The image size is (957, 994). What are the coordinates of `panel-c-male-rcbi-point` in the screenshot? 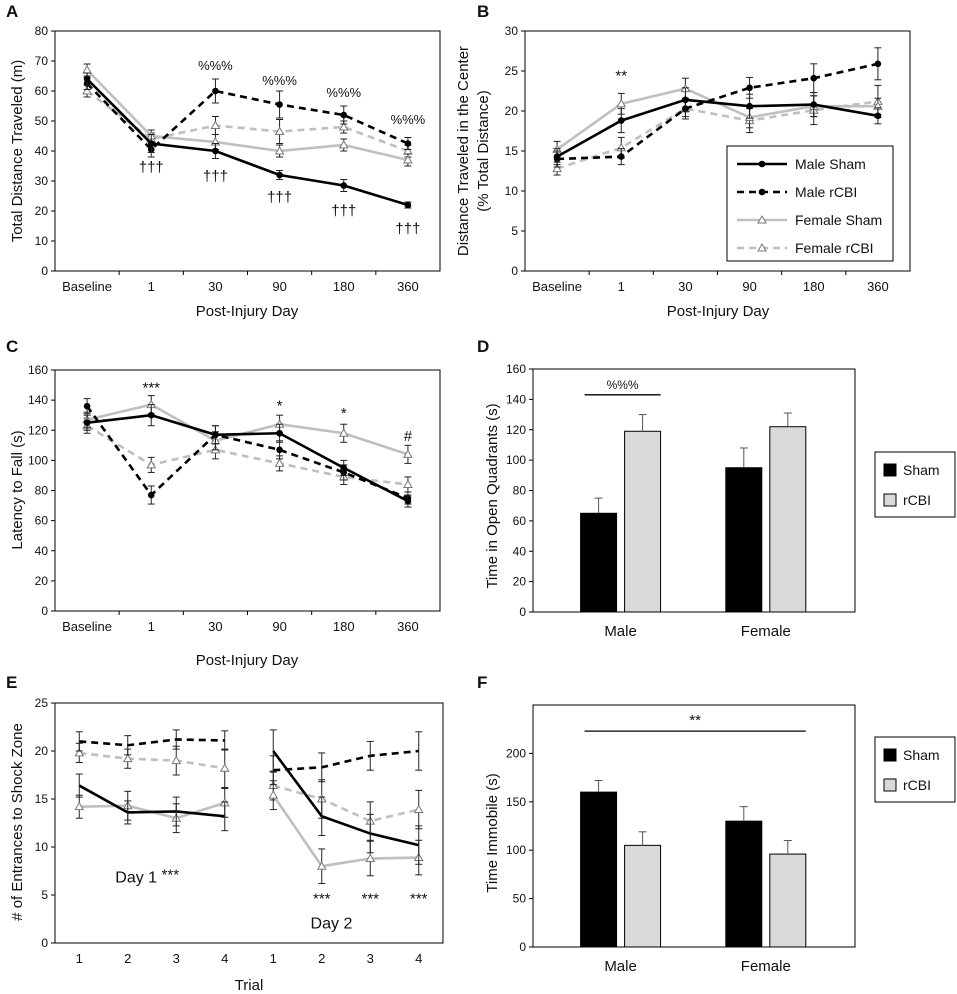 It's located at (87, 406).